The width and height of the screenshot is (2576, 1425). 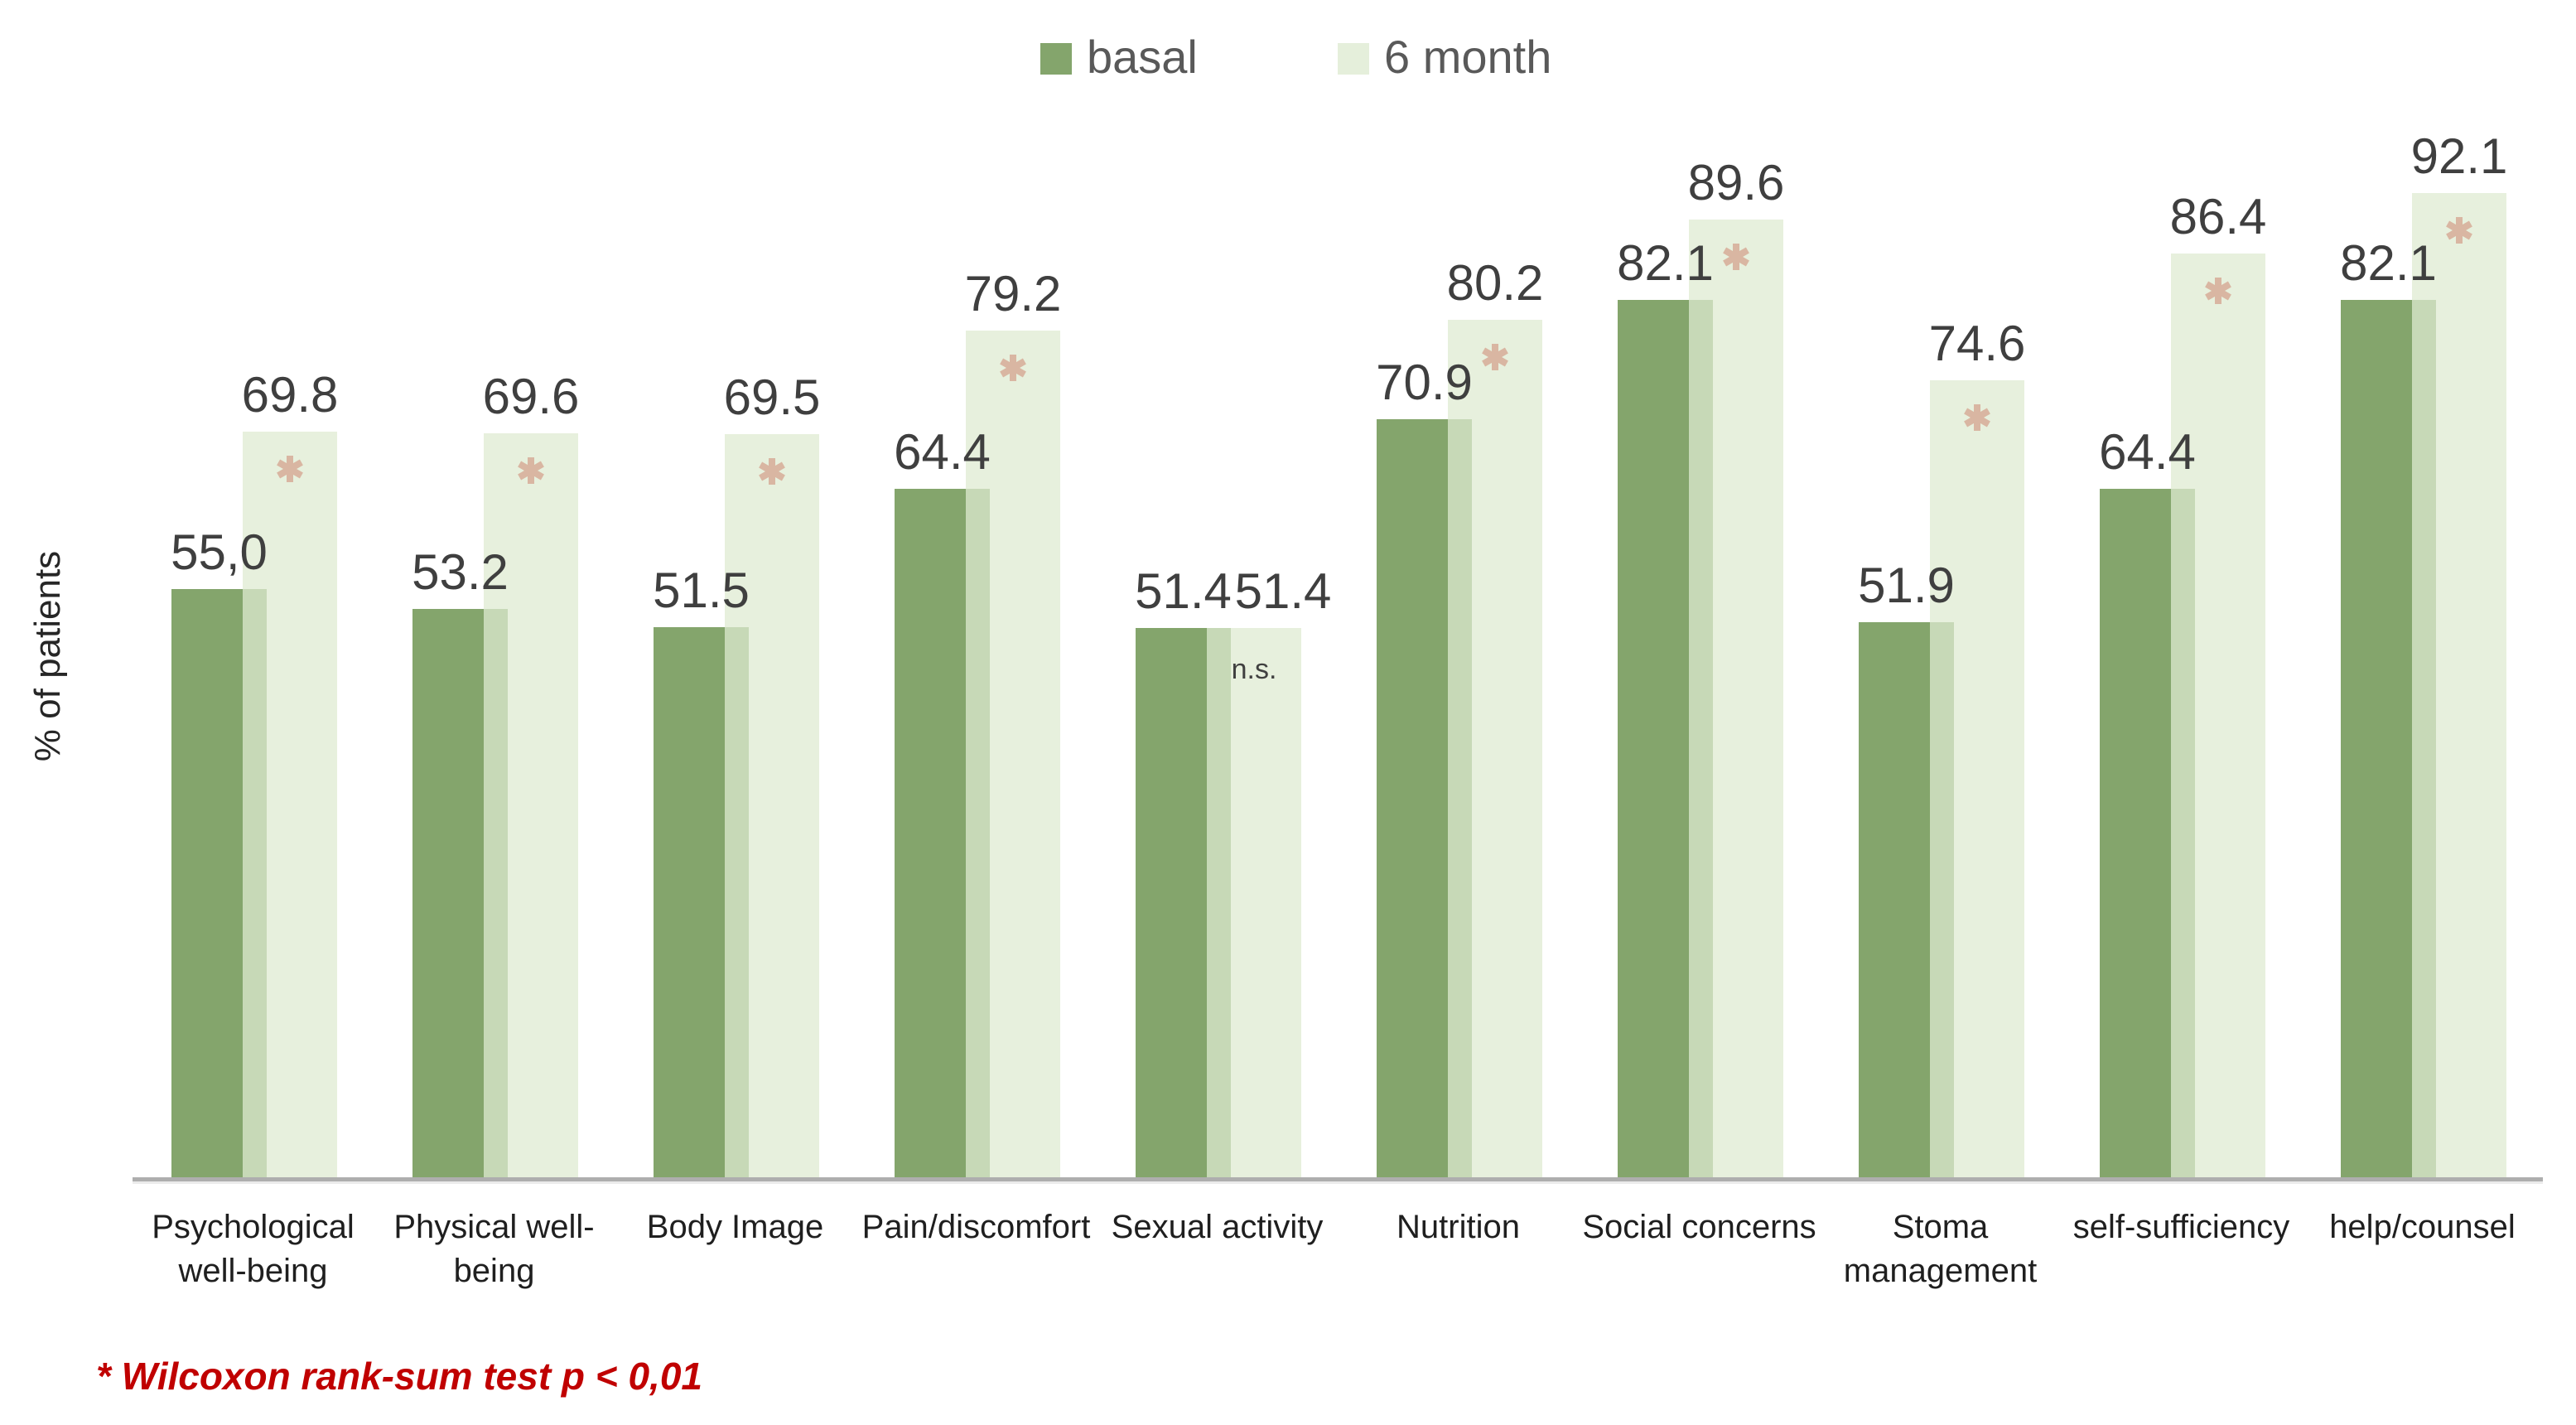 I want to click on six-month-value-label: 69.6, so click(x=531, y=396).